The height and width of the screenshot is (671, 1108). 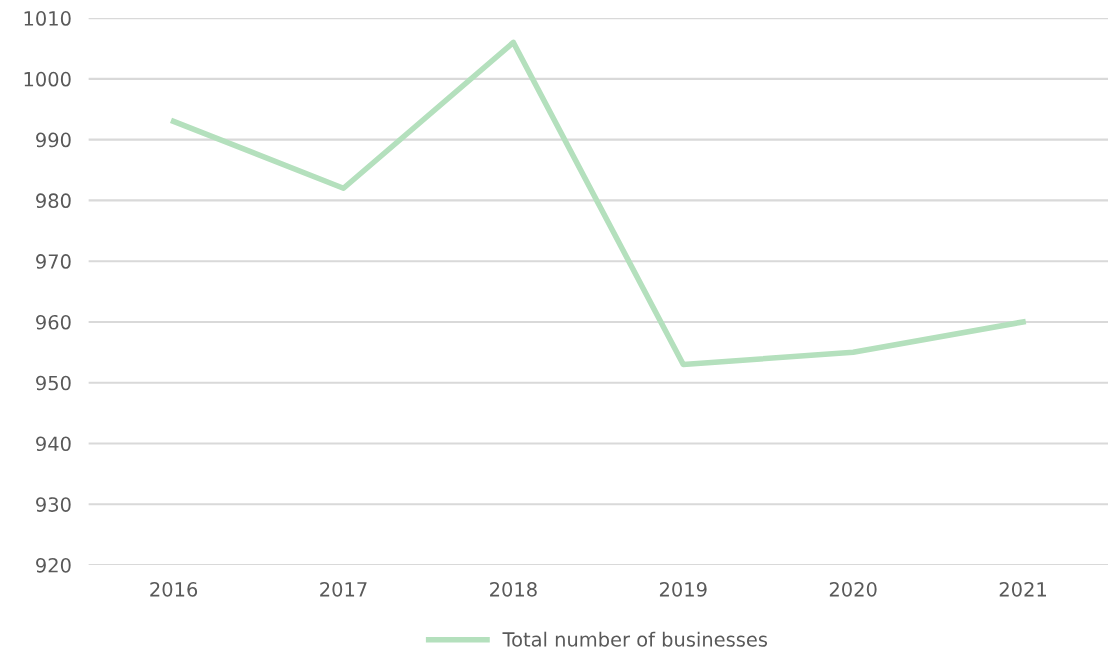 I want to click on x-tick-label: 2019, so click(x=683, y=589).